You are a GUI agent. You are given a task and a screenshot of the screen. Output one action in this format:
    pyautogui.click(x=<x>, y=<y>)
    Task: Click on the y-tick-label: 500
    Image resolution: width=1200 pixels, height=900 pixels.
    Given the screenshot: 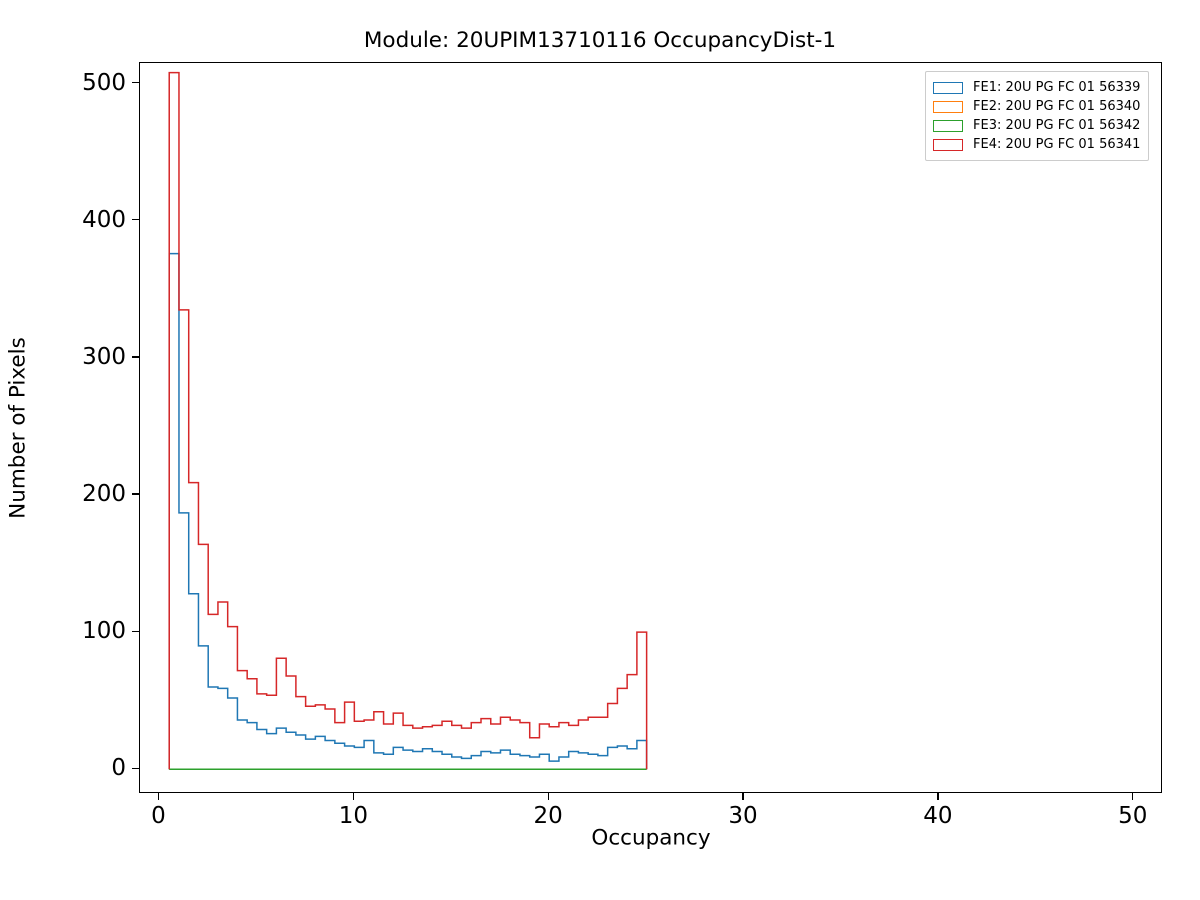 What is the action you would take?
    pyautogui.click(x=104, y=82)
    